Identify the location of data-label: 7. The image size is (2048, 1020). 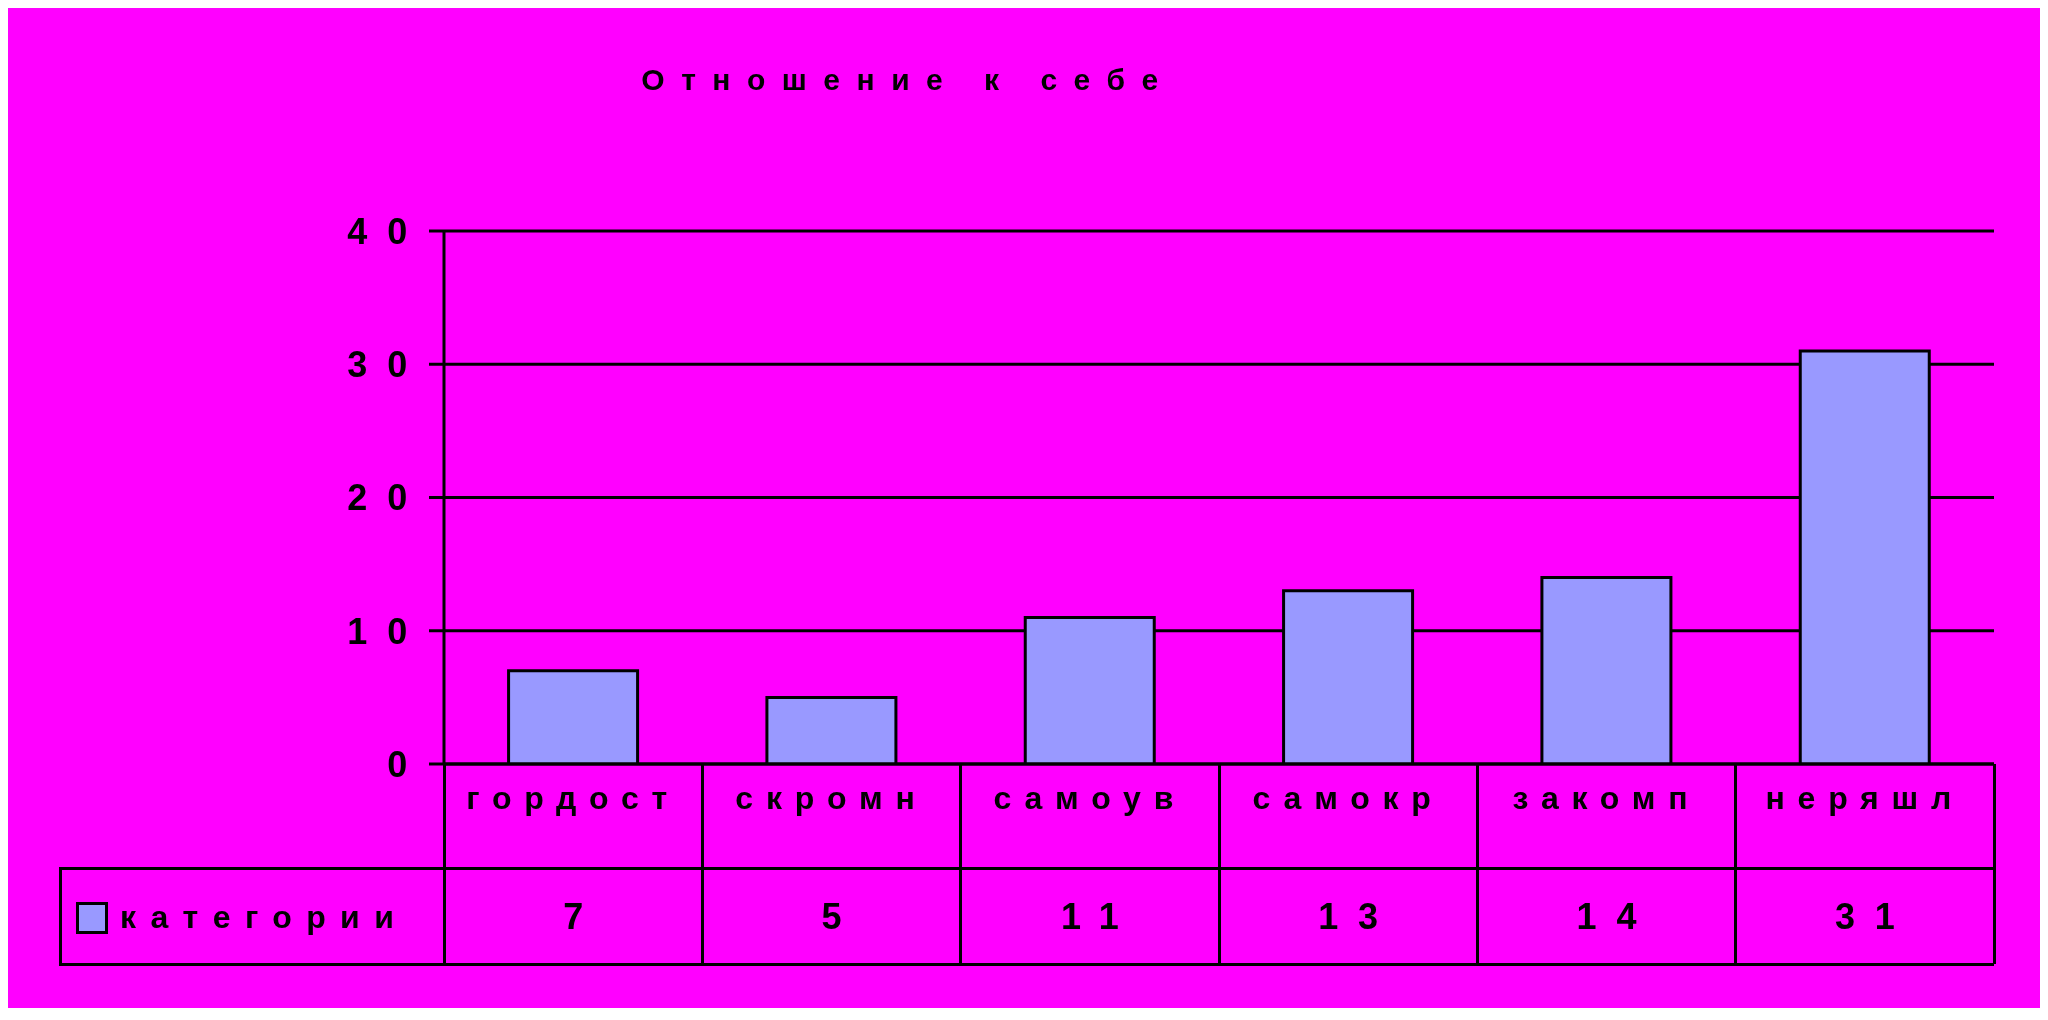
(583, 917).